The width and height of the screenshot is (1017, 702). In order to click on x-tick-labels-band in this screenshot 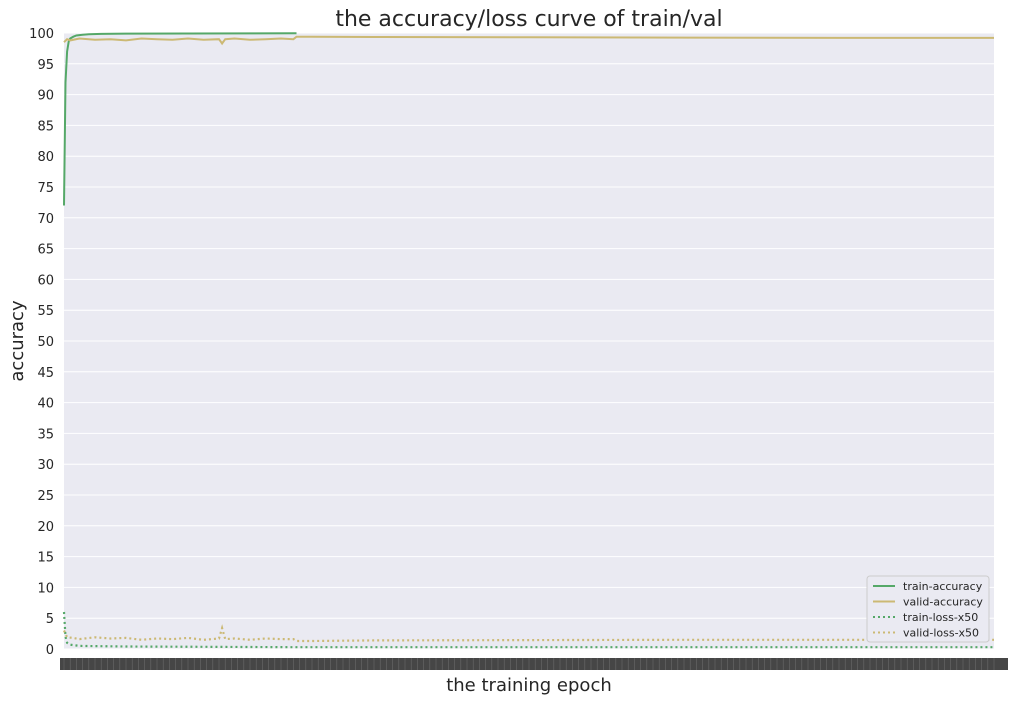, I will do `click(534, 664)`.